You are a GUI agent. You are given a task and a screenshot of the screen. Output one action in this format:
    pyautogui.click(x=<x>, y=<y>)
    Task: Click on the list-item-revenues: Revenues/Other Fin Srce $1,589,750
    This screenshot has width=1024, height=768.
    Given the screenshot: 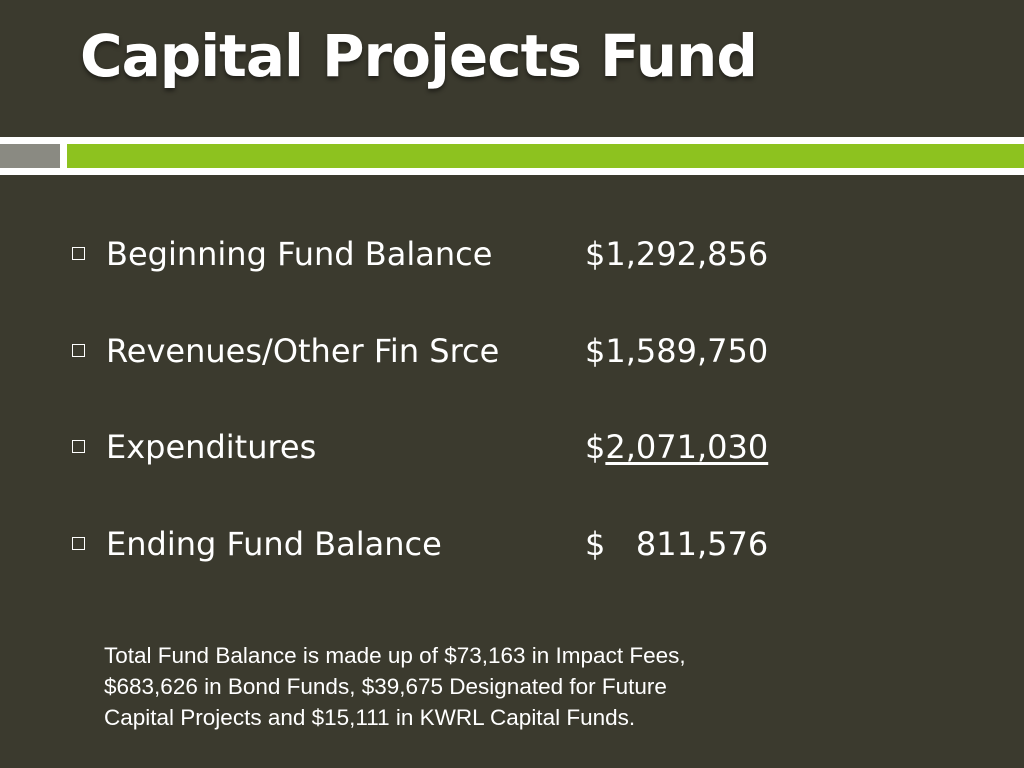 What is the action you would take?
    pyautogui.click(x=512, y=356)
    